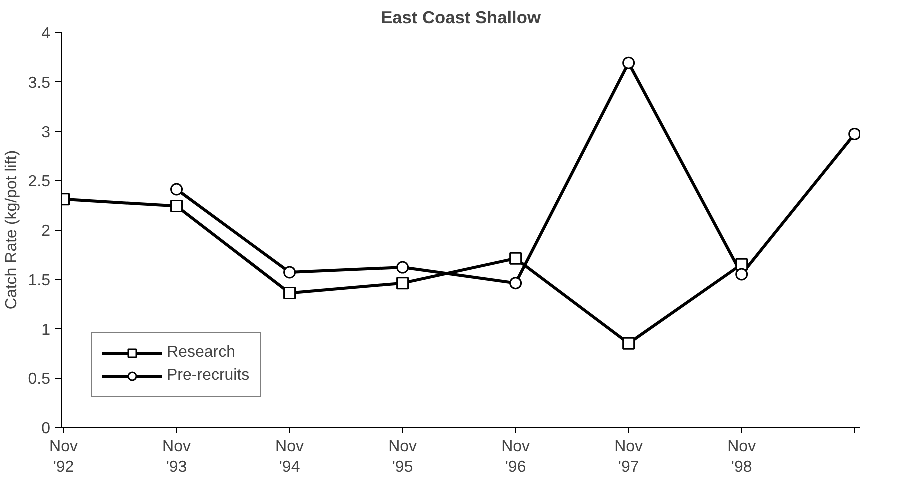 This screenshot has height=484, width=897. What do you see at coordinates (39, 83) in the screenshot?
I see `y-tick-label: 3.5` at bounding box center [39, 83].